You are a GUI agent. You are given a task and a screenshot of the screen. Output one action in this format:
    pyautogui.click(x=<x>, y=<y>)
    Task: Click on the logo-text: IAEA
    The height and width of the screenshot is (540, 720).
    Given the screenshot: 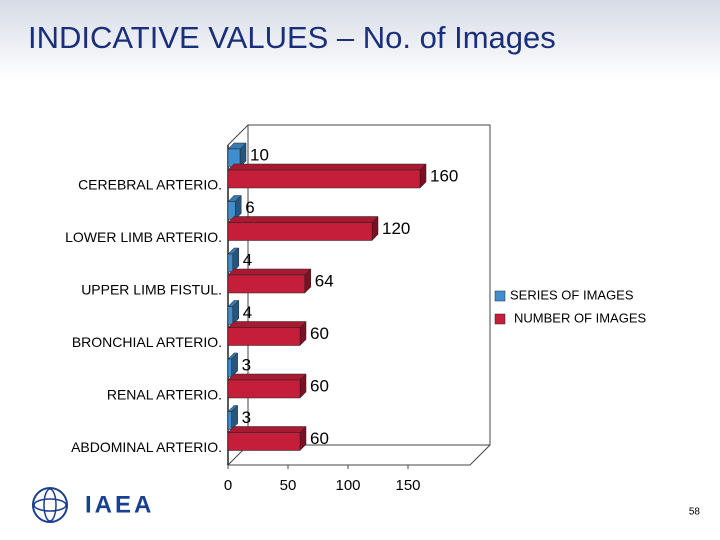 What is the action you would take?
    pyautogui.click(x=119, y=504)
    